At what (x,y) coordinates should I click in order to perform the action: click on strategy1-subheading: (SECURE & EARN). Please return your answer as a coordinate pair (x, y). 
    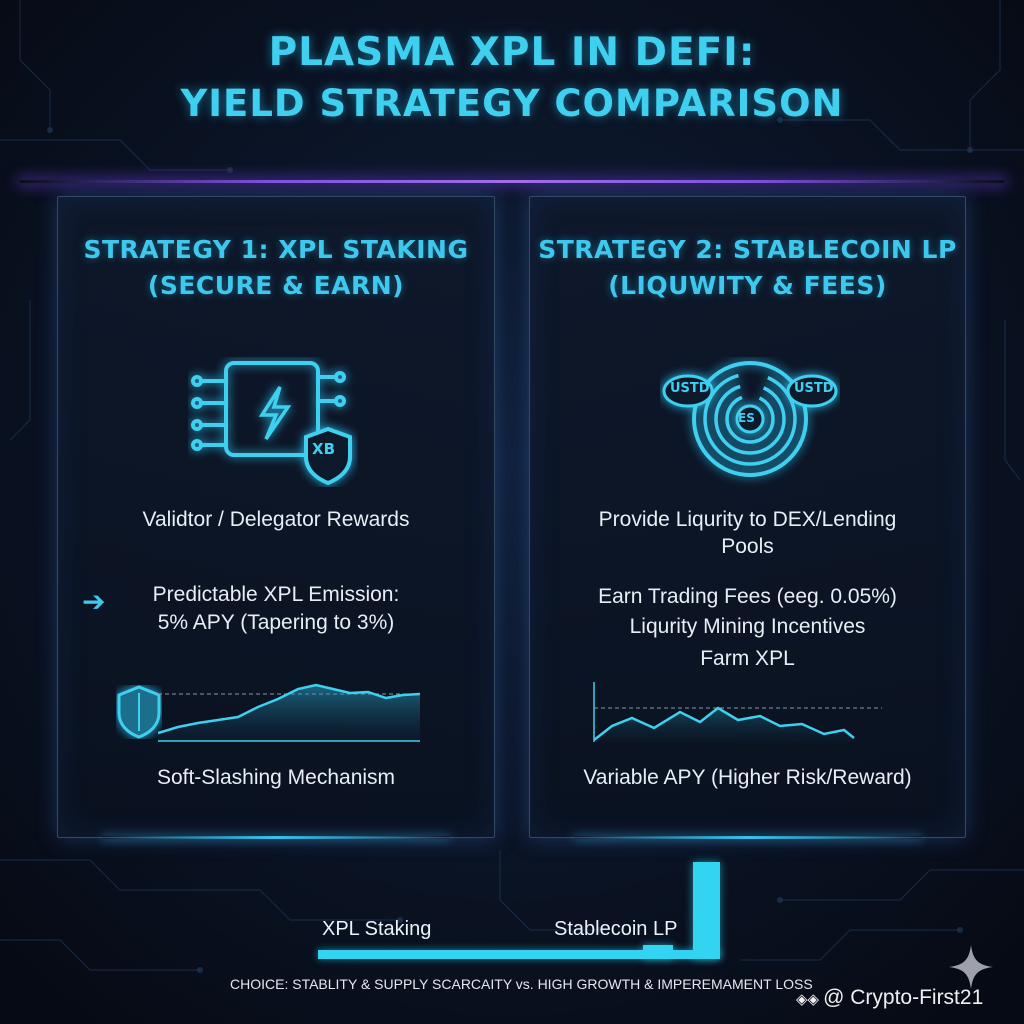
    Looking at the image, I should click on (276, 285).